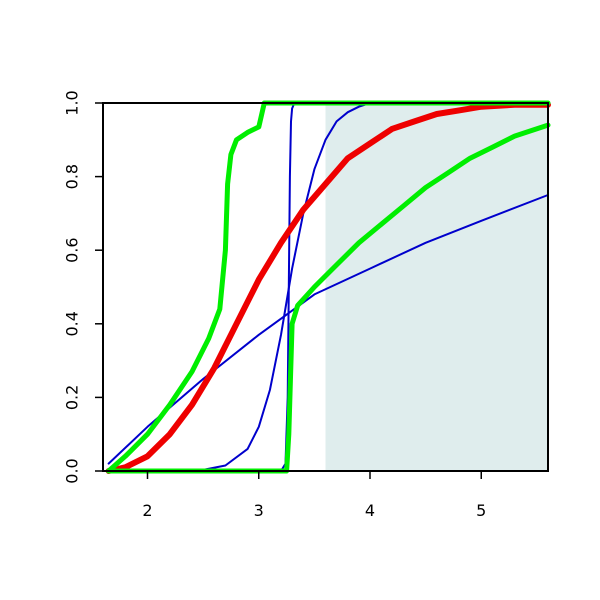 The image size is (600, 600). What do you see at coordinates (370, 510) in the screenshot?
I see `x-tick-label: 4` at bounding box center [370, 510].